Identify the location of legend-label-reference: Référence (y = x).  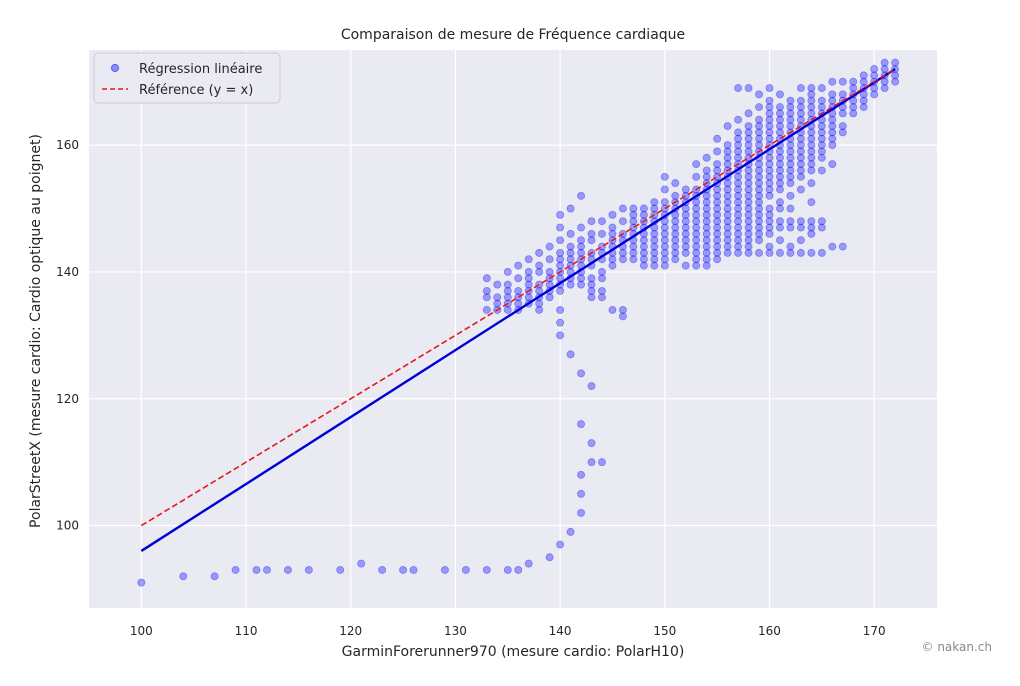
(196, 90).